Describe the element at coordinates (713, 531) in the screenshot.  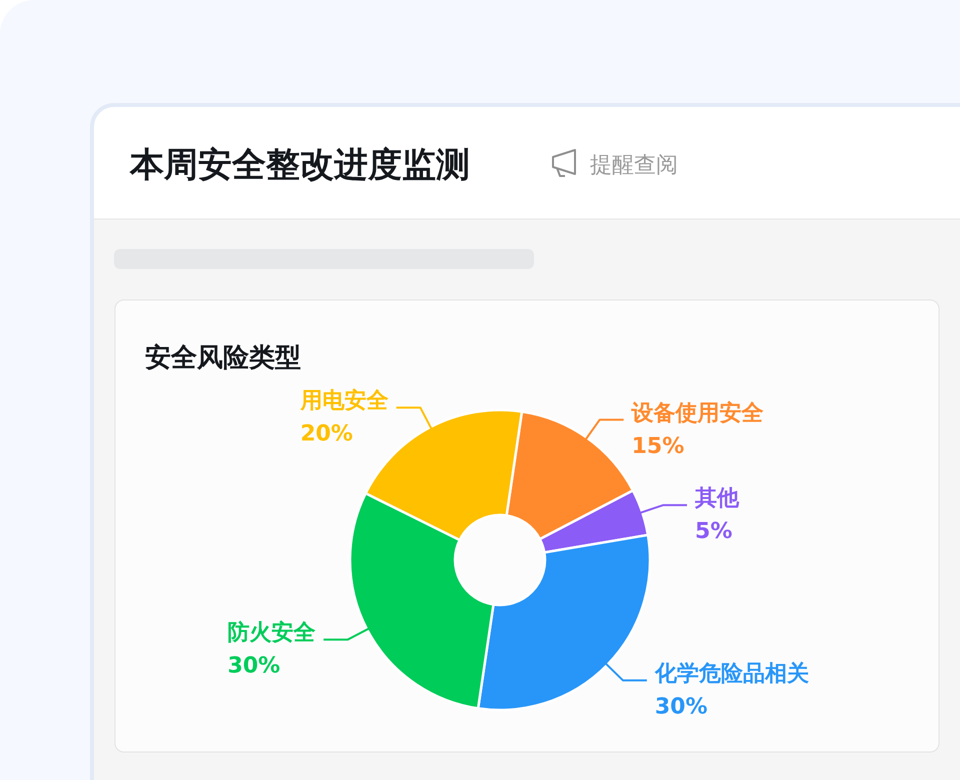
I see `data-label: 5%` at that location.